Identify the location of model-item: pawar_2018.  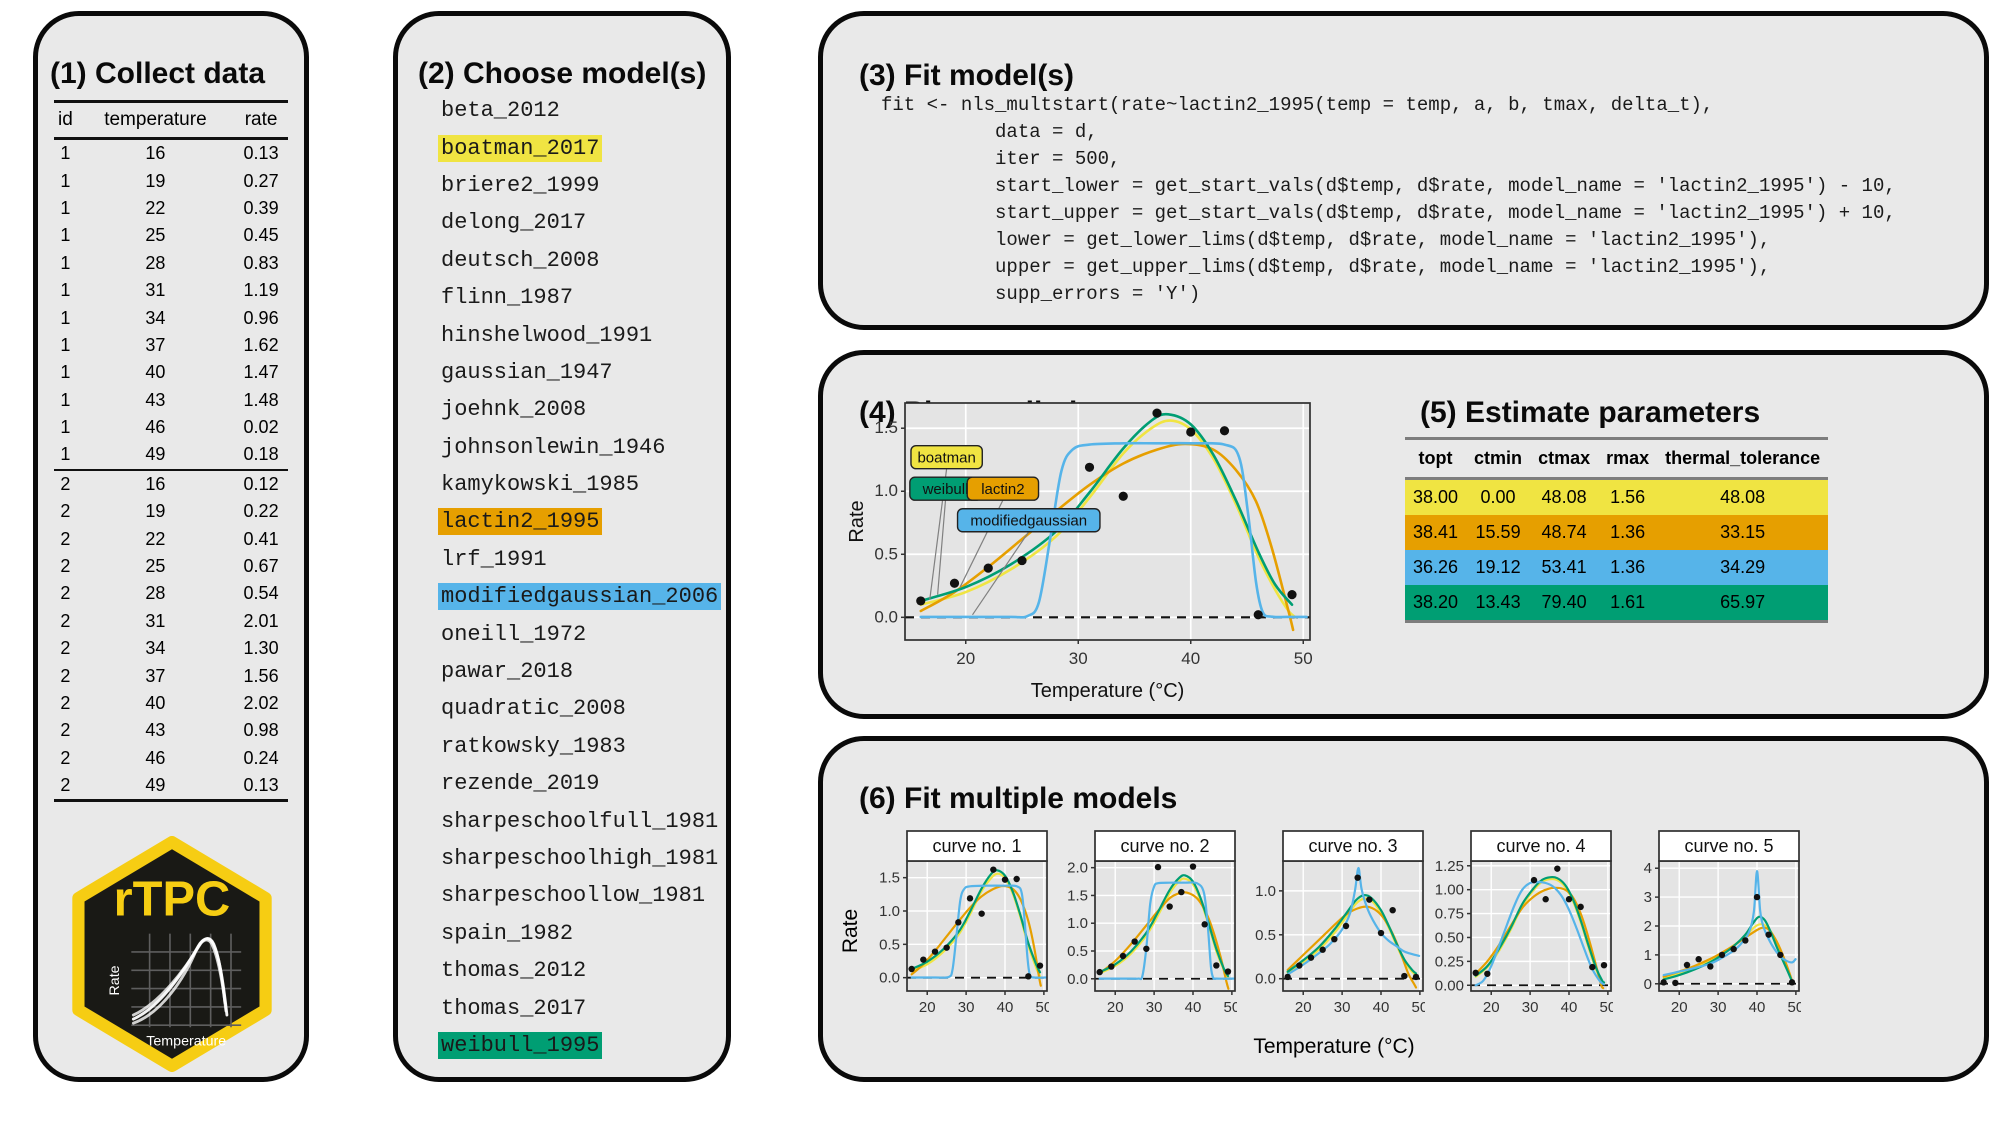
(579, 671).